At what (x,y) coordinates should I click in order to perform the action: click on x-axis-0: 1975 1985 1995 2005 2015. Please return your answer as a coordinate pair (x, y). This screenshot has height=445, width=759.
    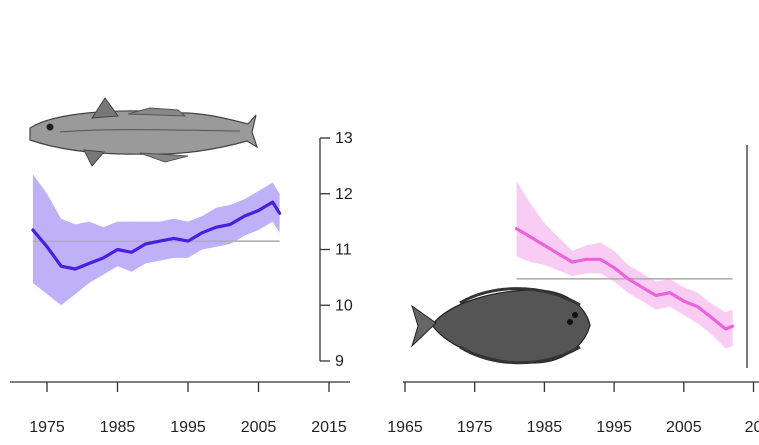
    Looking at the image, I should click on (180, 408).